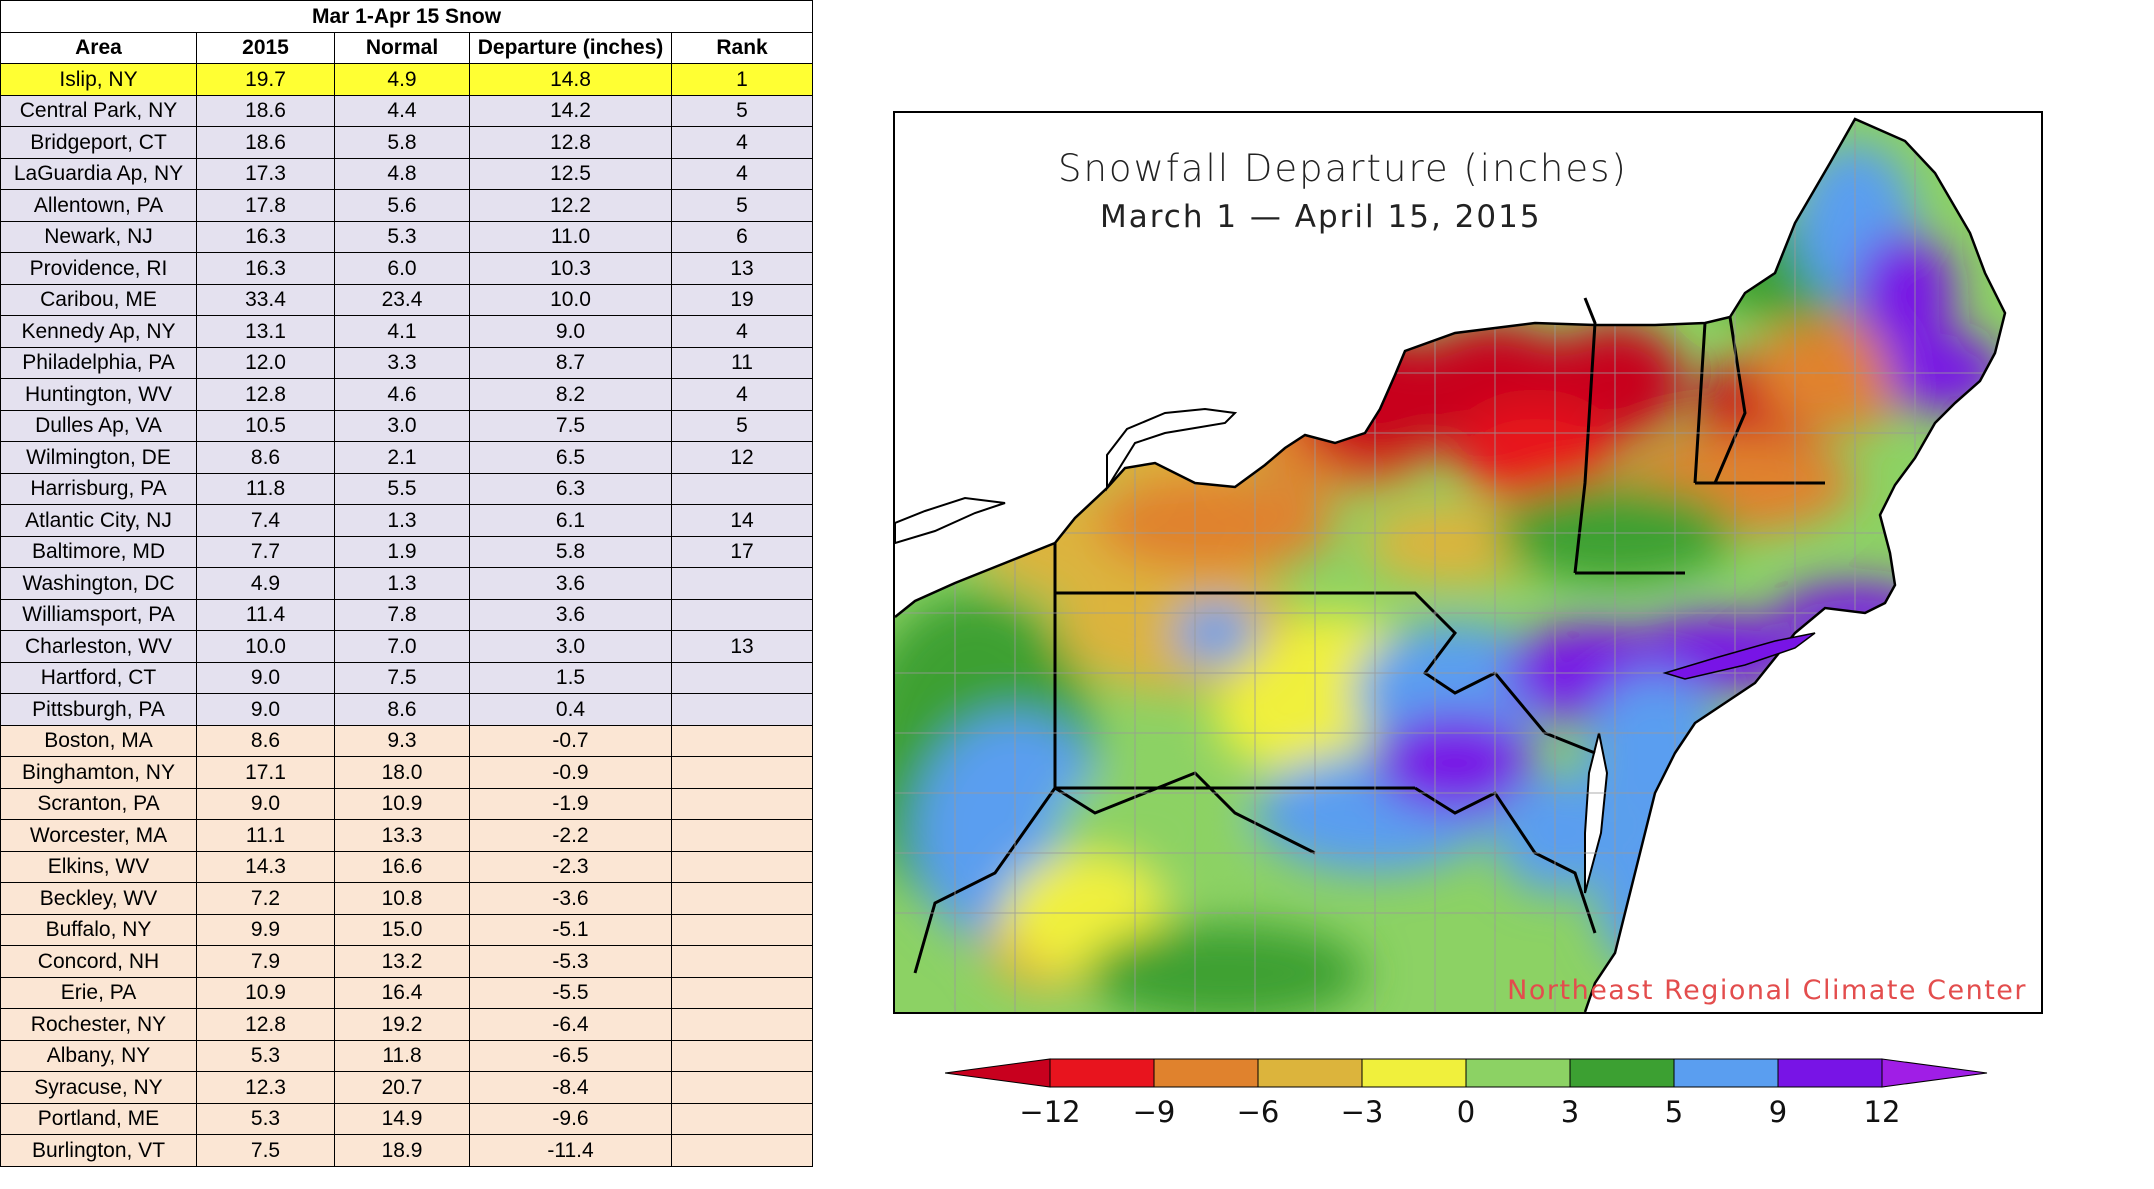 The image size is (2154, 1189). Describe the element at coordinates (742, 457) in the screenshot. I see `cell-rank: 12` at that location.